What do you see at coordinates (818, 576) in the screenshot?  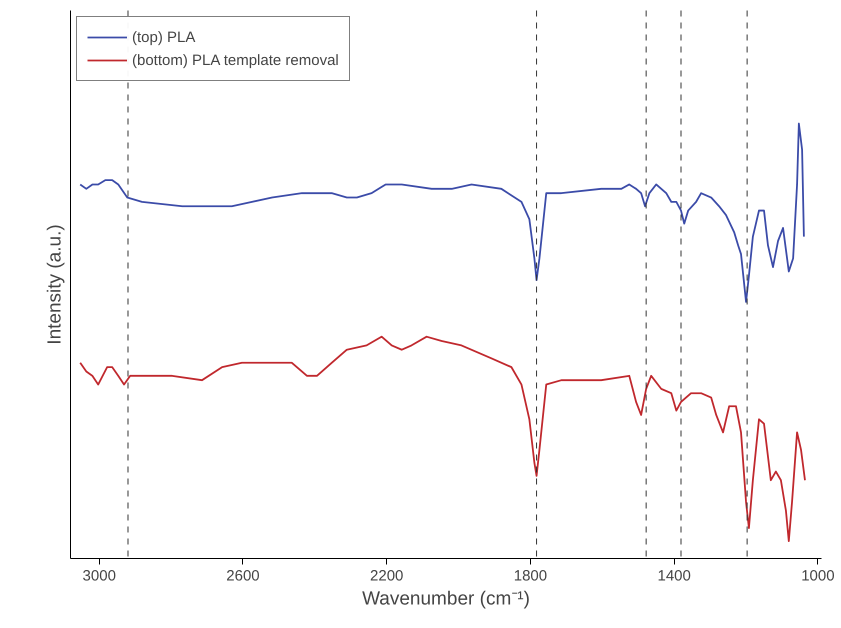 I see `x-tick-label: 1000` at bounding box center [818, 576].